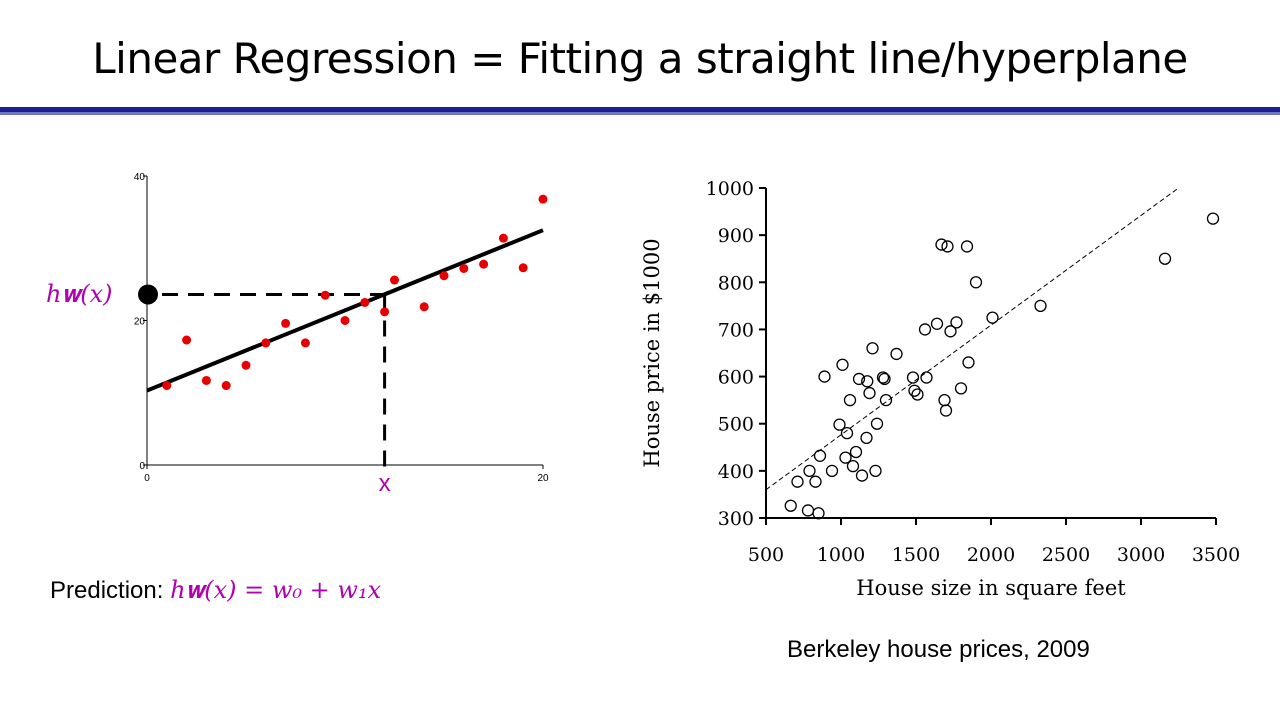 This screenshot has width=1280, height=720. What do you see at coordinates (938, 649) in the screenshot?
I see `chart-caption: Berkeley house prices, 2009` at bounding box center [938, 649].